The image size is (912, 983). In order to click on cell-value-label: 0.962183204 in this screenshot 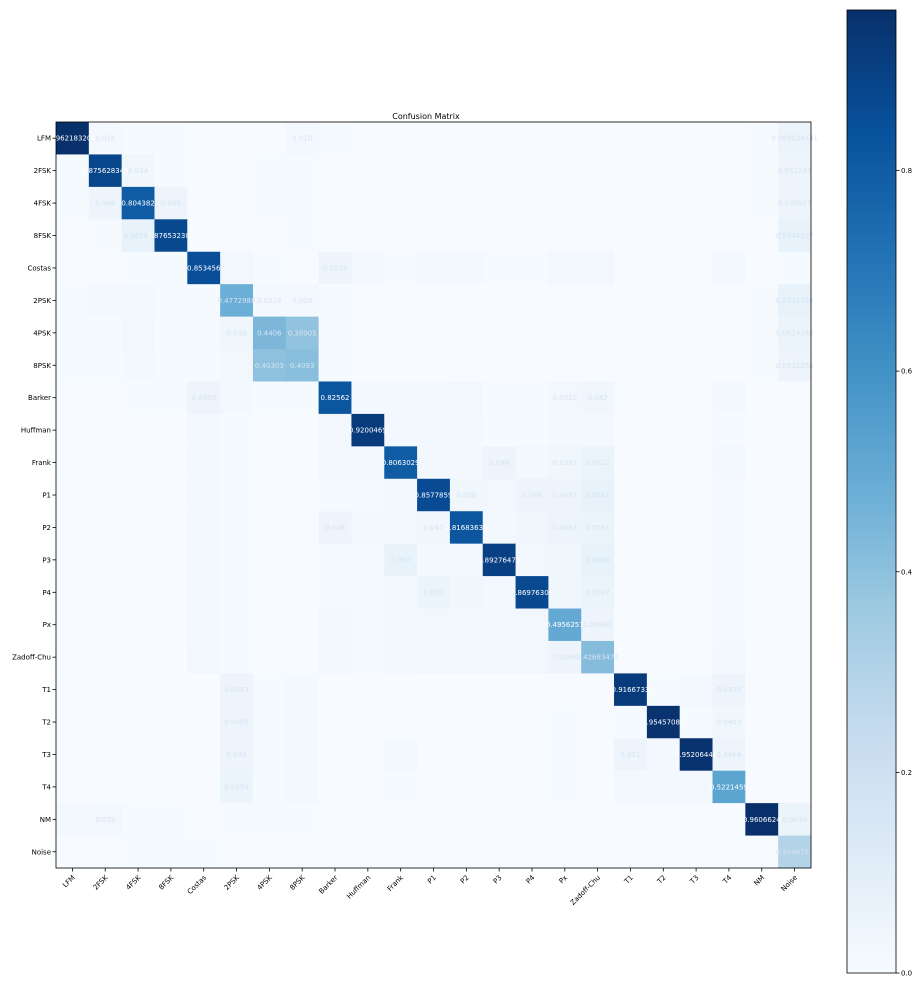, I will do `click(72, 139)`.